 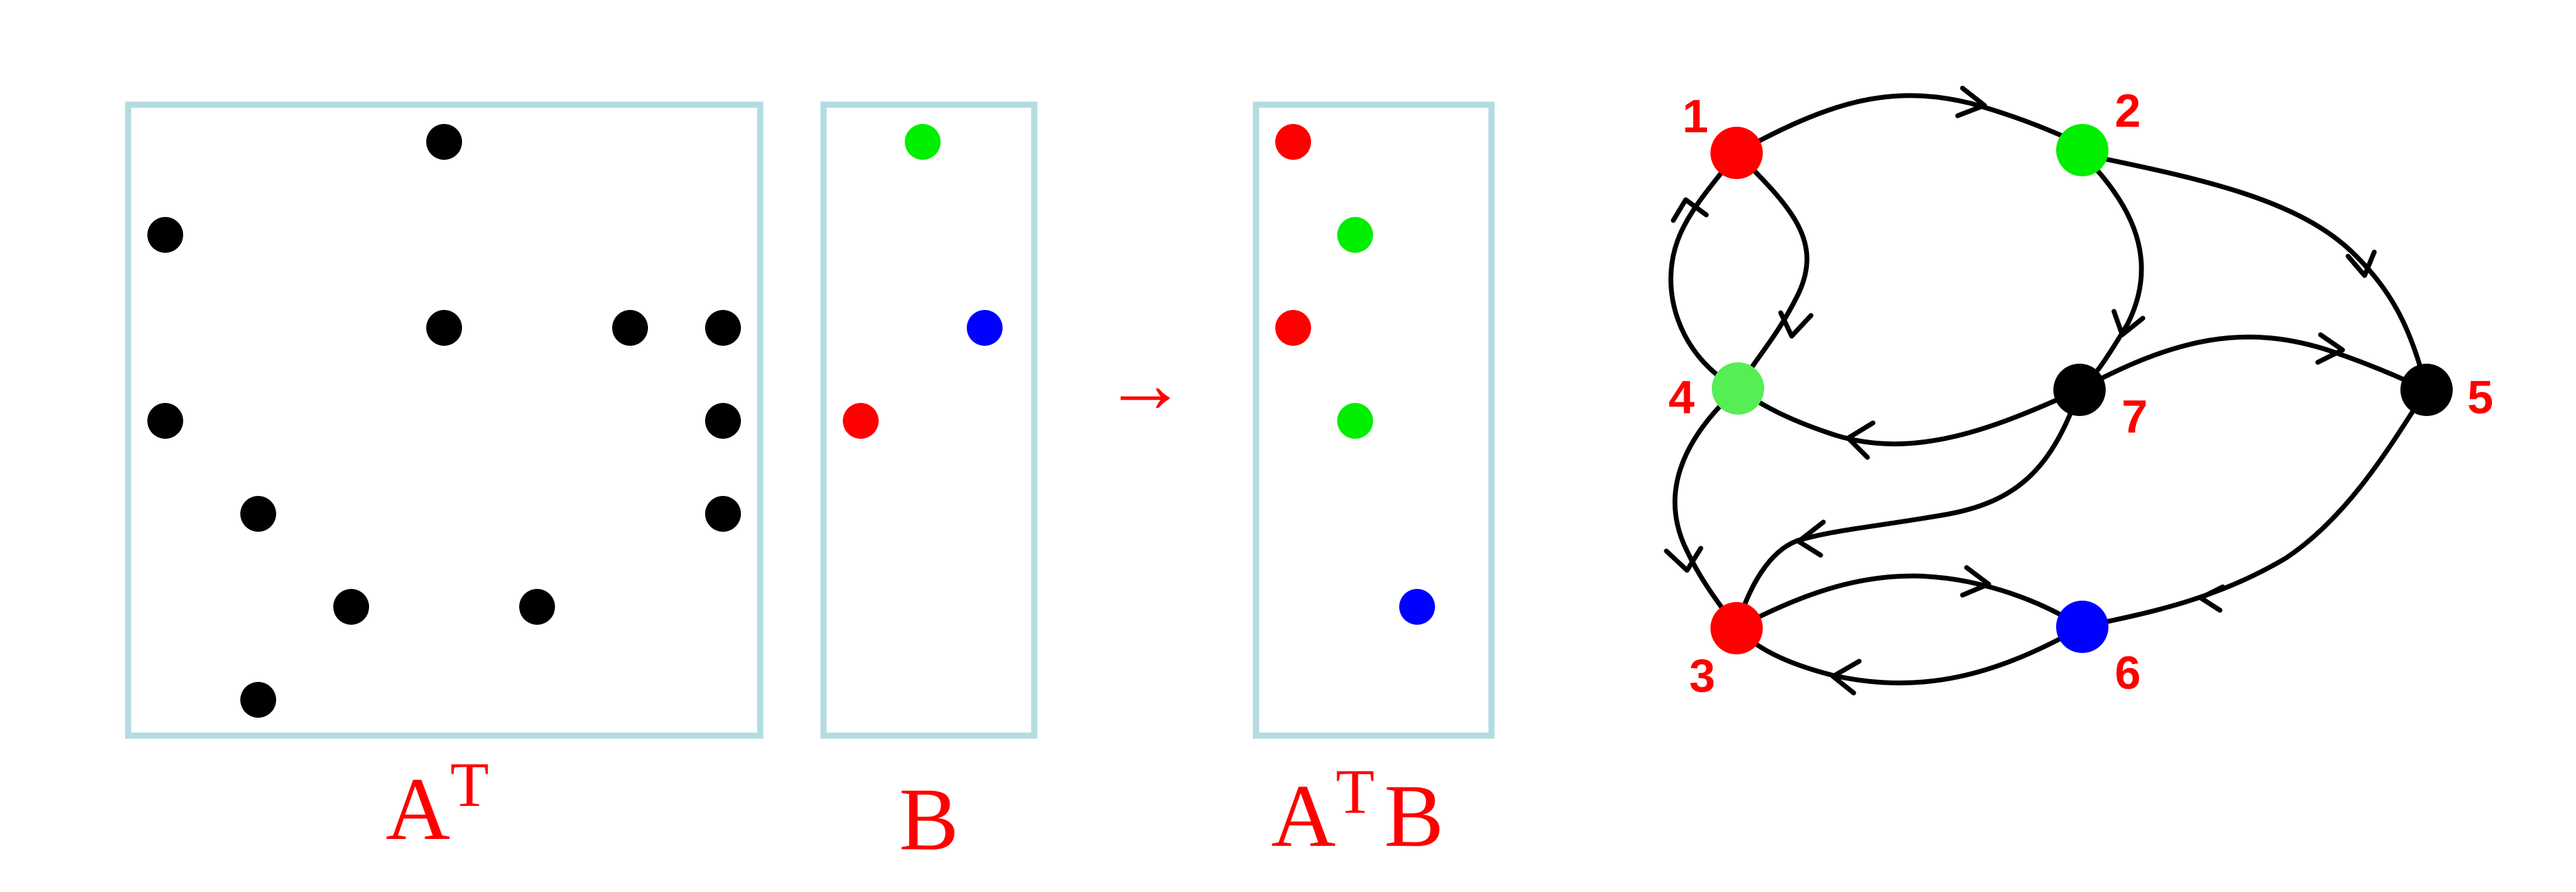 I want to click on matrix-atb: AT B, so click(x=1374, y=483).